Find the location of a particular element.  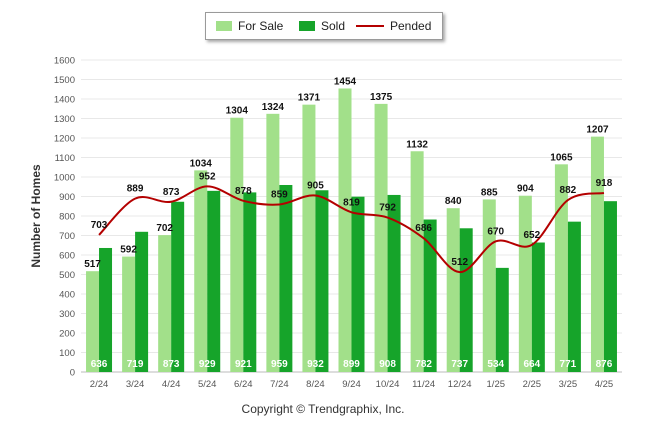

y-tick-label: 200 is located at coordinates (67, 334).